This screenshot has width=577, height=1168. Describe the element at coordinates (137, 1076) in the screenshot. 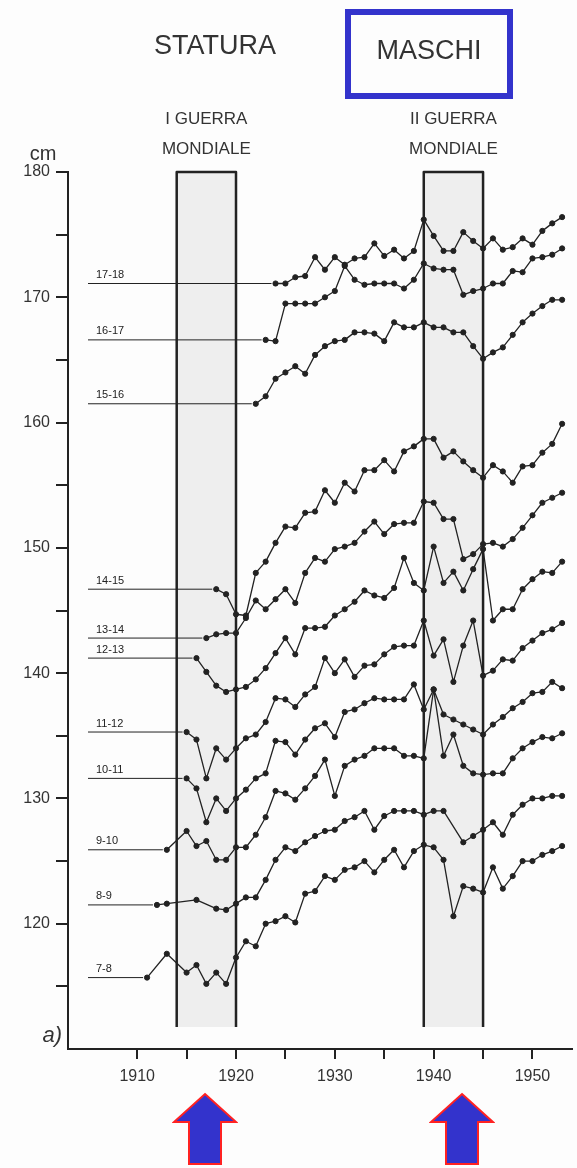

I see `x-tick-label: 1910` at that location.